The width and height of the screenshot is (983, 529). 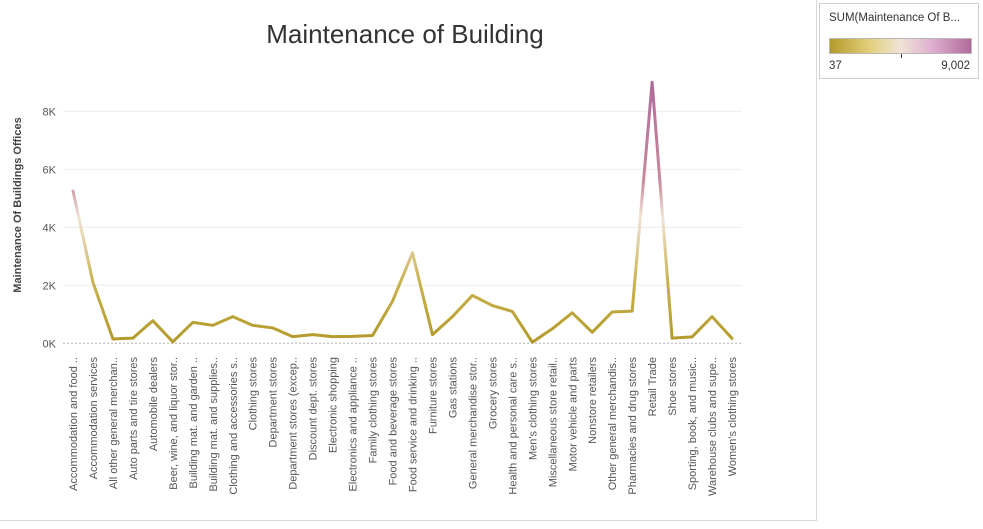 I want to click on x-tick-label: Other general merchandis.., so click(x=613, y=423).